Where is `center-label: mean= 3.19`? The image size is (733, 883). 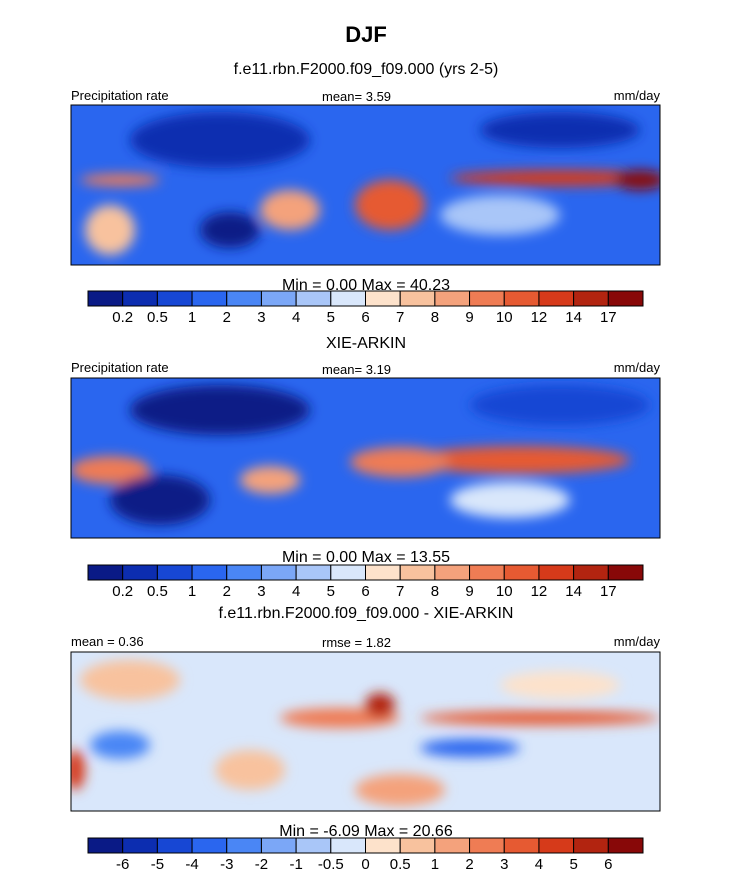
center-label: mean= 3.19 is located at coordinates (356, 369).